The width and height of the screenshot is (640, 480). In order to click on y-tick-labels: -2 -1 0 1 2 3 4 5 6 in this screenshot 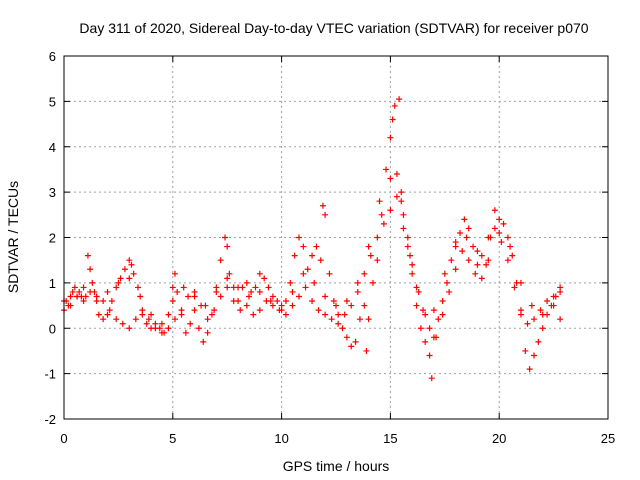, I will do `click(50, 238)`.